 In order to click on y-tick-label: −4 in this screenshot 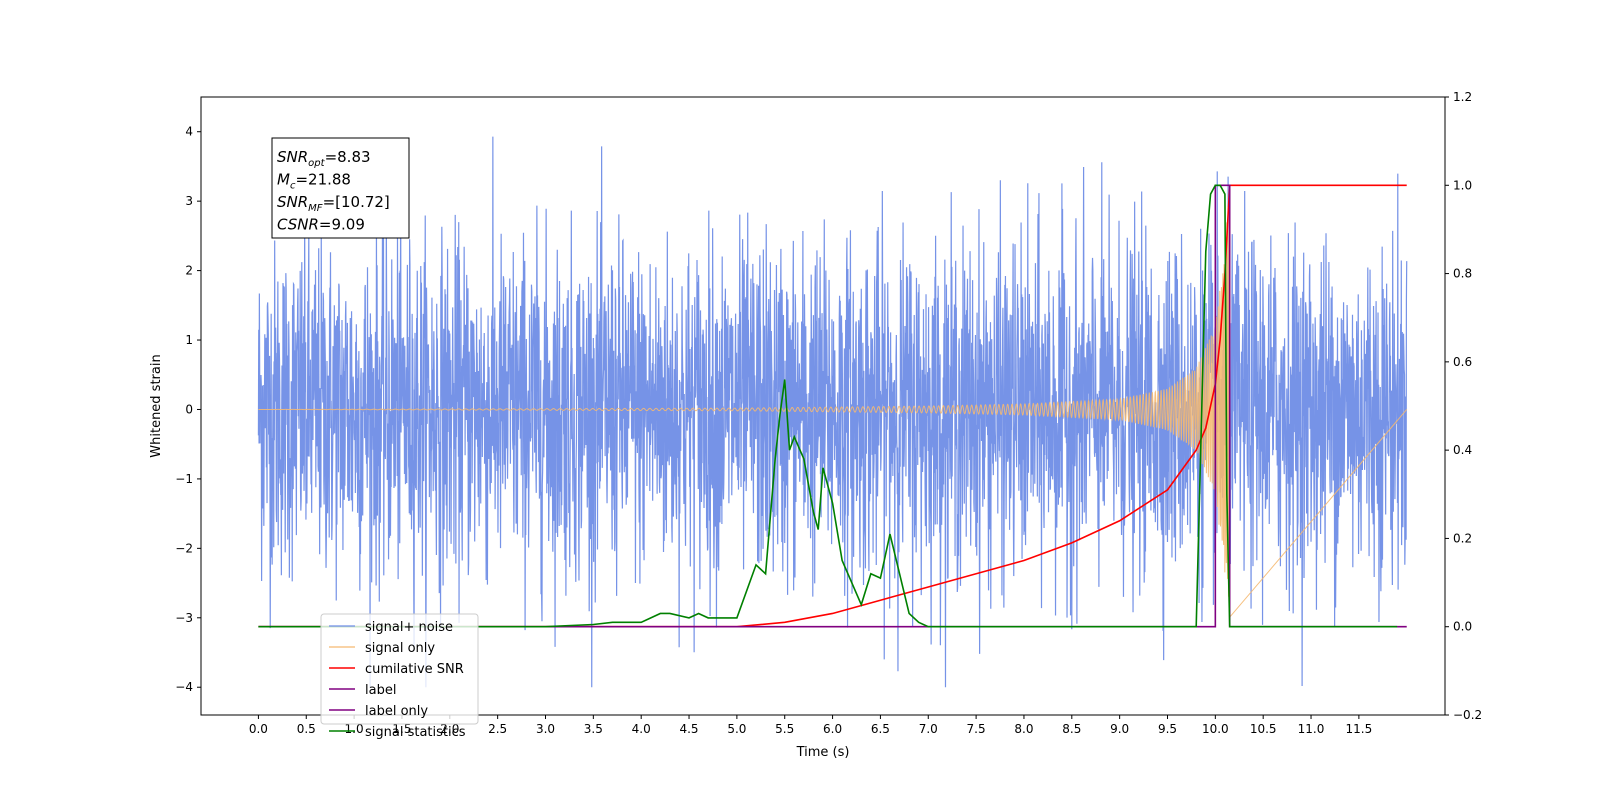, I will do `click(184, 687)`.